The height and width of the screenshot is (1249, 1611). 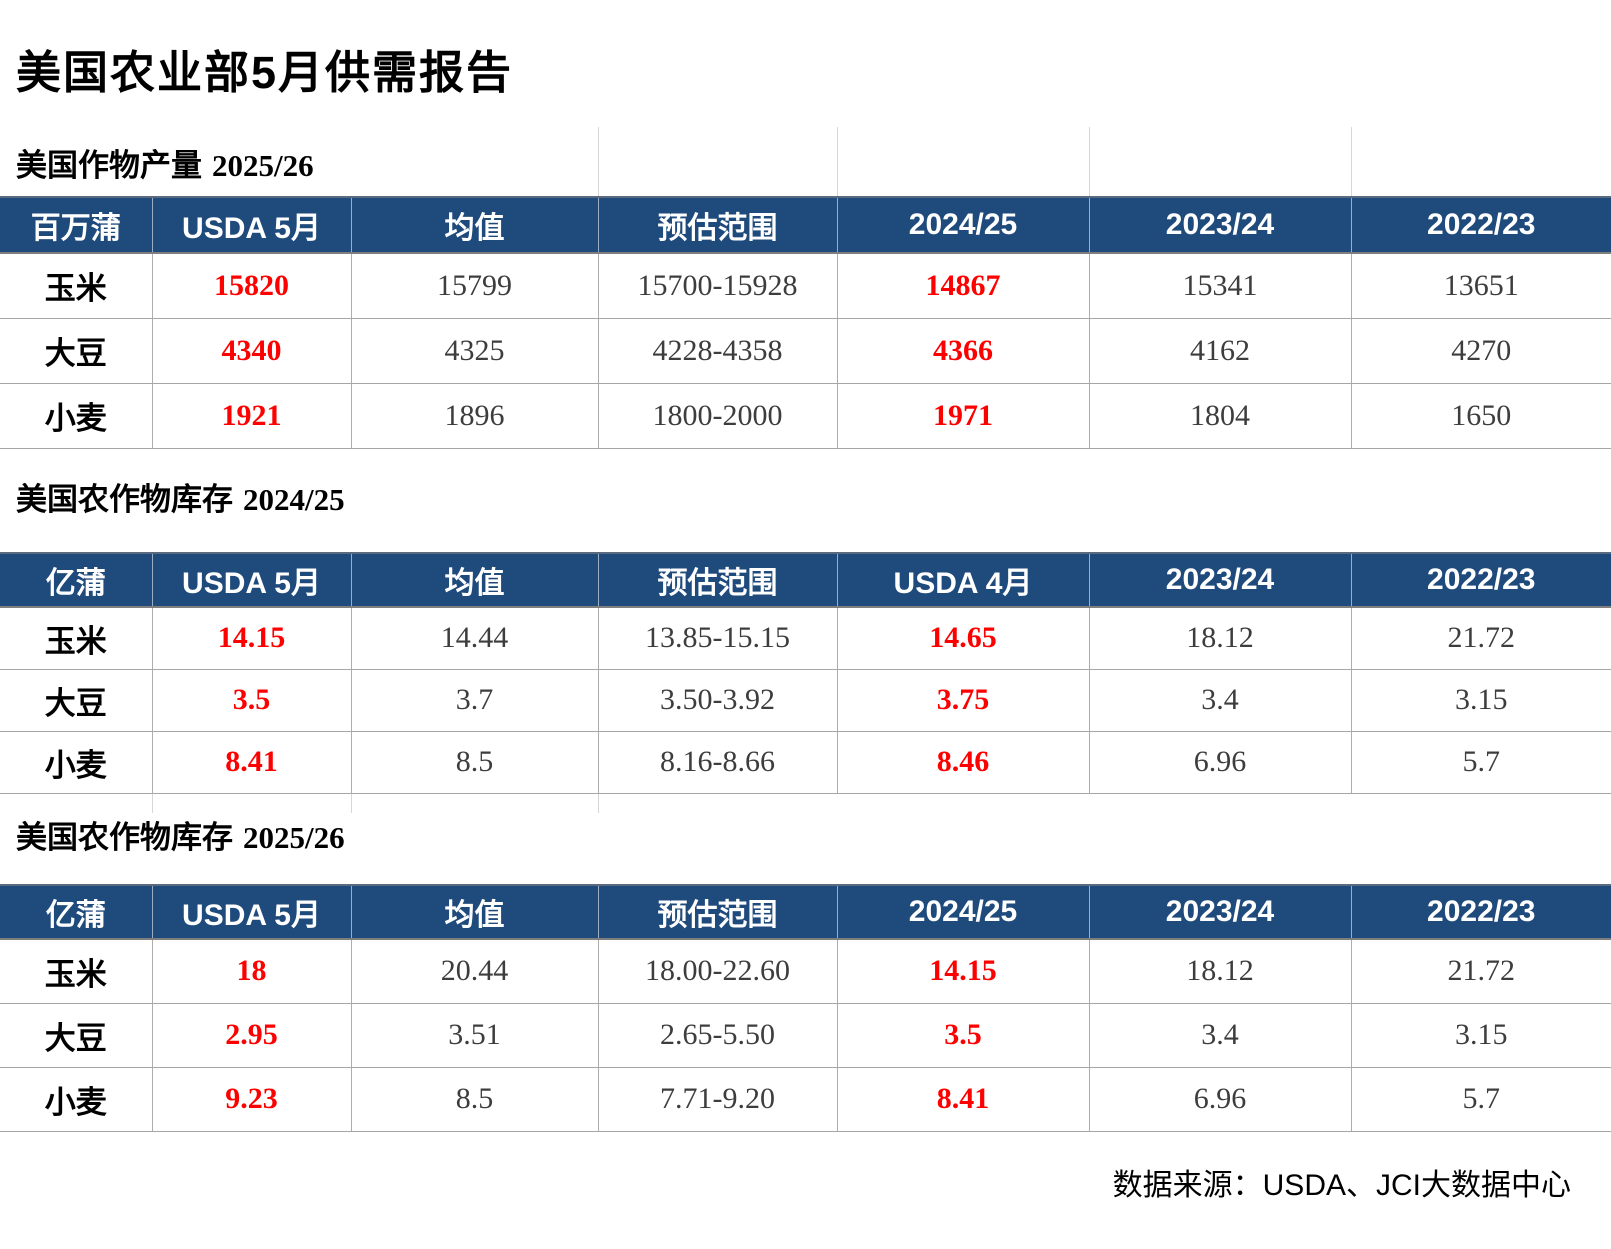 What do you see at coordinates (475, 416) in the screenshot?
I see `cell-average: 1896` at bounding box center [475, 416].